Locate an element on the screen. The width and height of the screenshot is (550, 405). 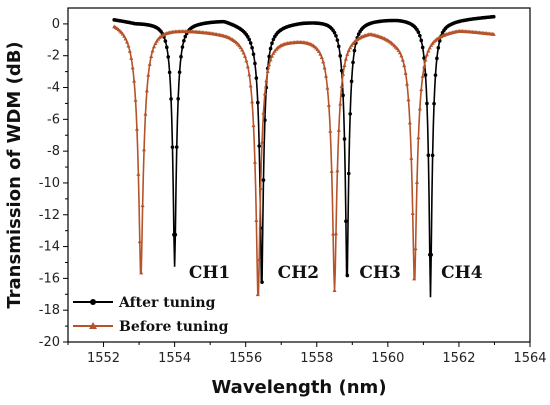
x-tick-label: 1560 is located at coordinates (387, 358).